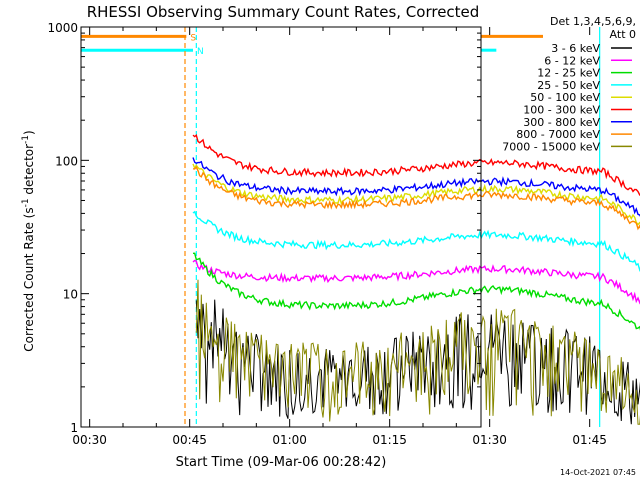  I want to click on legend-label: 6 - 12 keV, so click(572, 60).